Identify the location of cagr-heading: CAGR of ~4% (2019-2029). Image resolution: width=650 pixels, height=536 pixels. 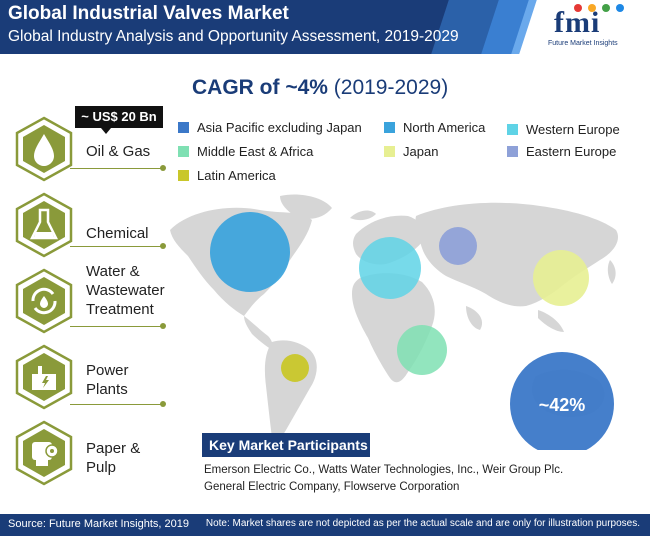
(320, 88).